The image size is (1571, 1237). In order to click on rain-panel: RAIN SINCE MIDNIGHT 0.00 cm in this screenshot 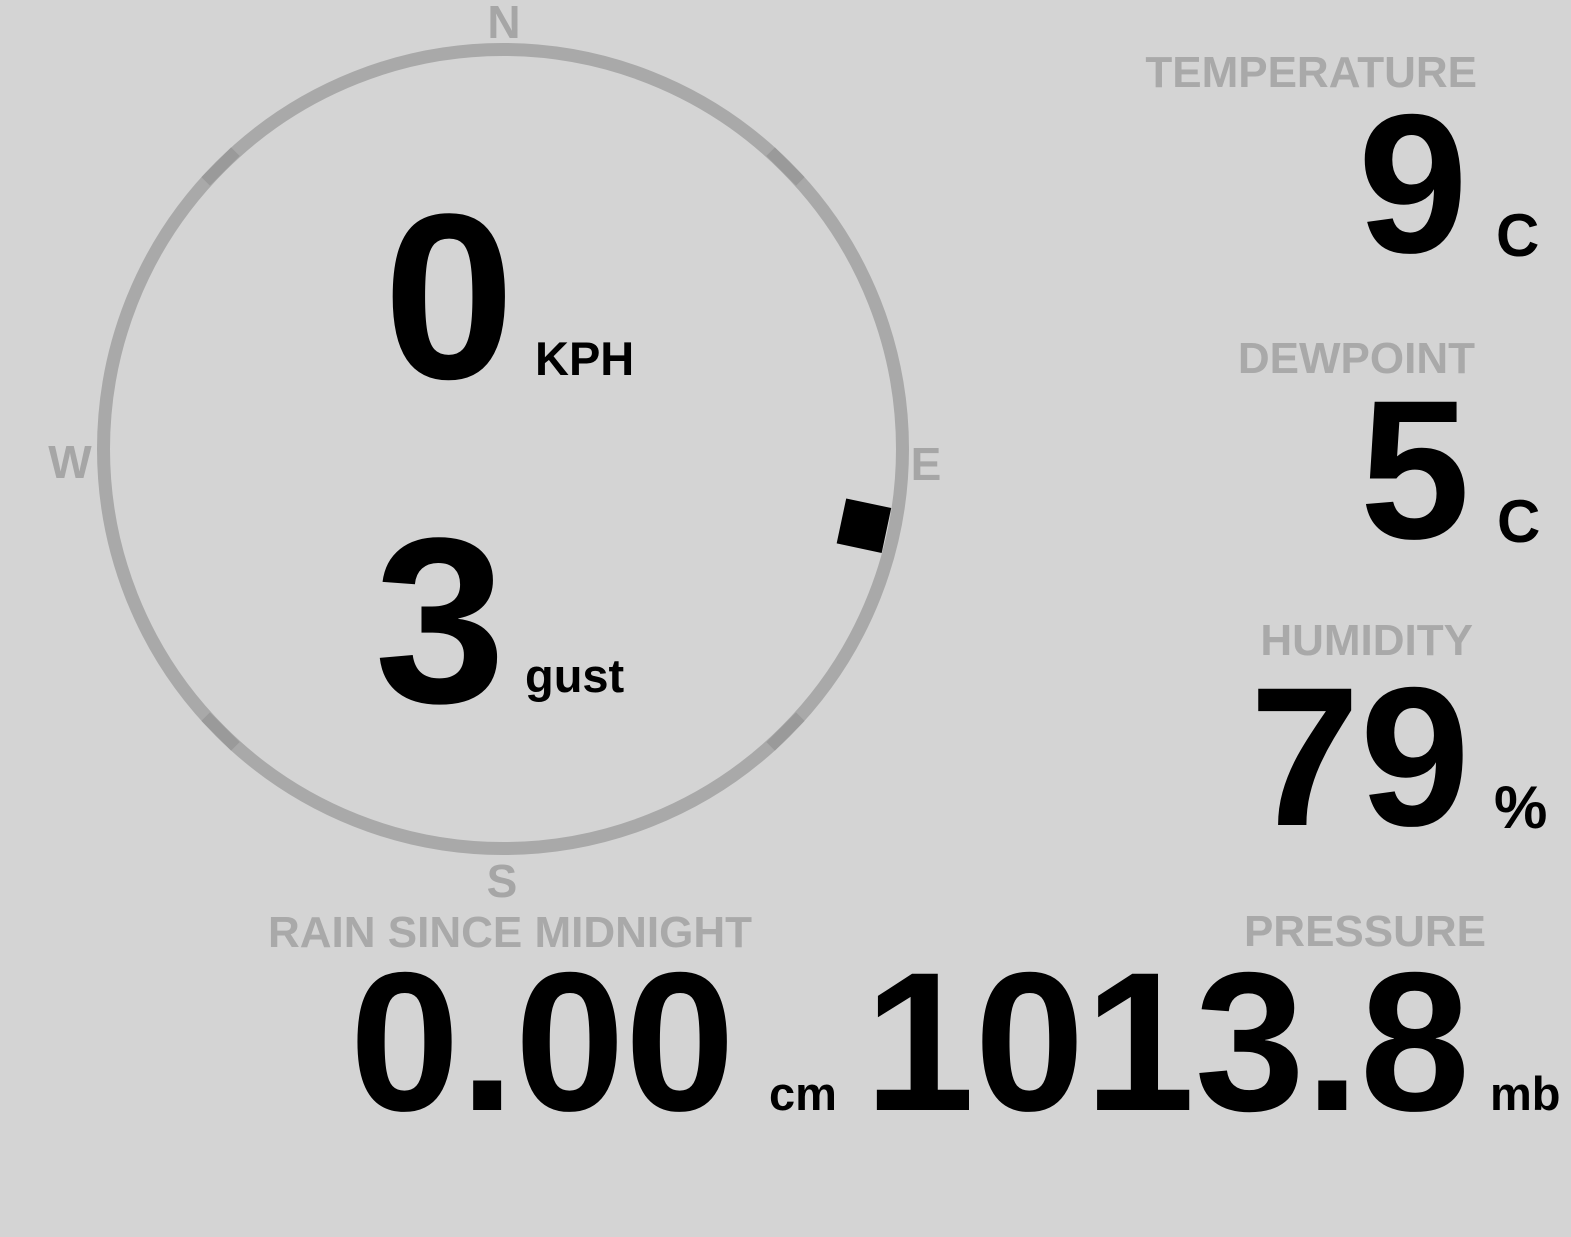, I will do `click(552, 1030)`.